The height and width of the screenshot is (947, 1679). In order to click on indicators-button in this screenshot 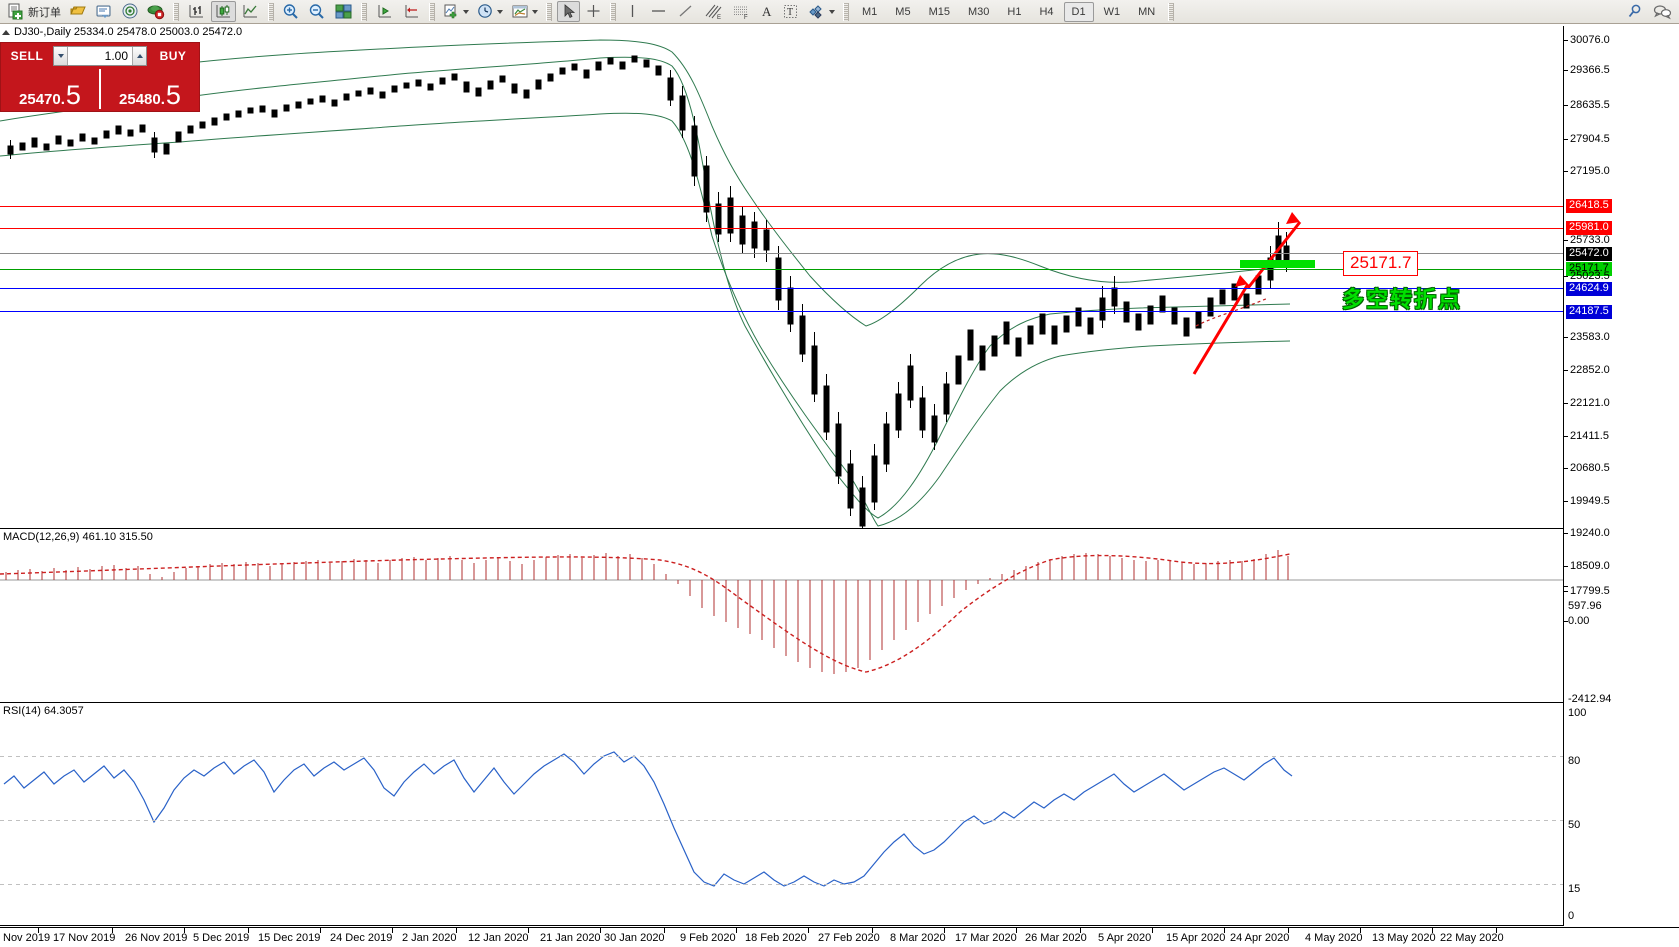, I will do `click(456, 11)`.